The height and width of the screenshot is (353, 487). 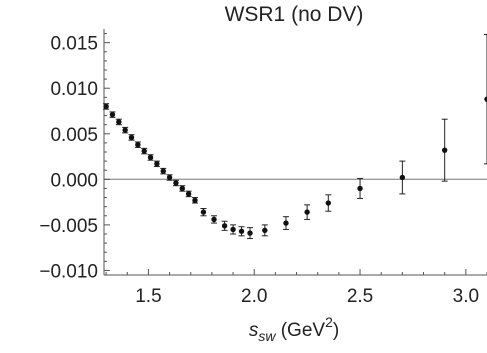 What do you see at coordinates (466, 296) in the screenshot?
I see `x-tick-label: 3.0` at bounding box center [466, 296].